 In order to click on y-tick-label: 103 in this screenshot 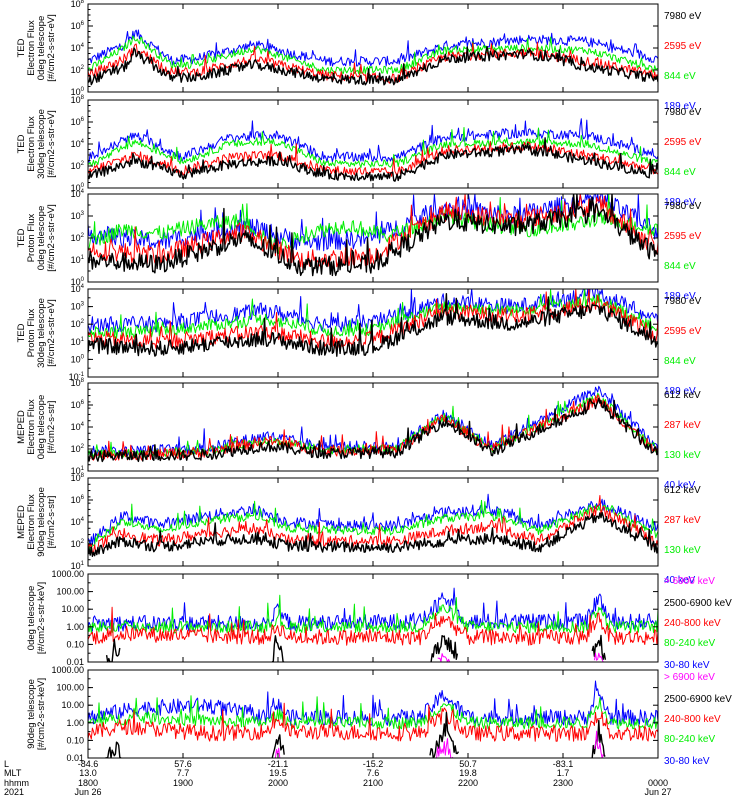, I will do `click(78, 216)`.